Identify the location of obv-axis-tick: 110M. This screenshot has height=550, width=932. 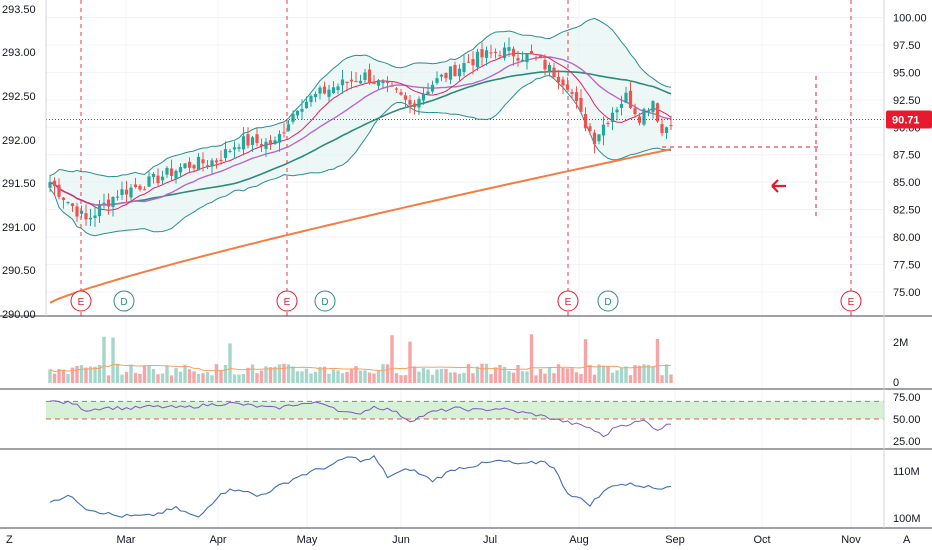
(906, 472).